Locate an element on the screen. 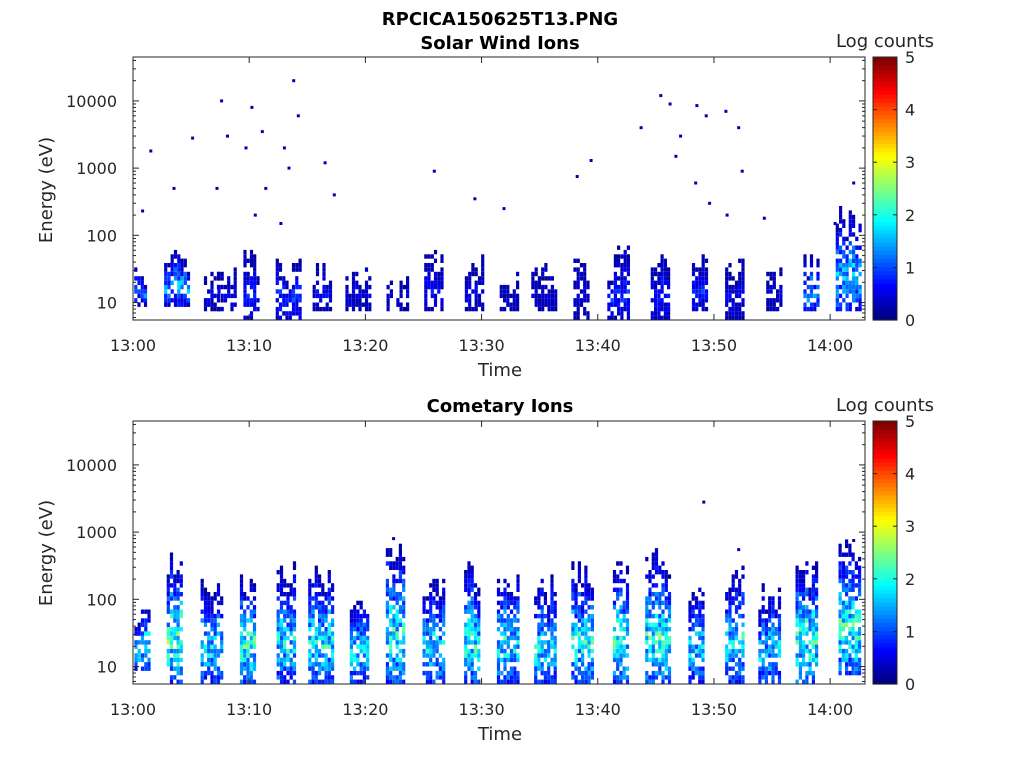 The height and width of the screenshot is (768, 1024). cometary-ylabel: Energy (eV) is located at coordinates (46, 553).